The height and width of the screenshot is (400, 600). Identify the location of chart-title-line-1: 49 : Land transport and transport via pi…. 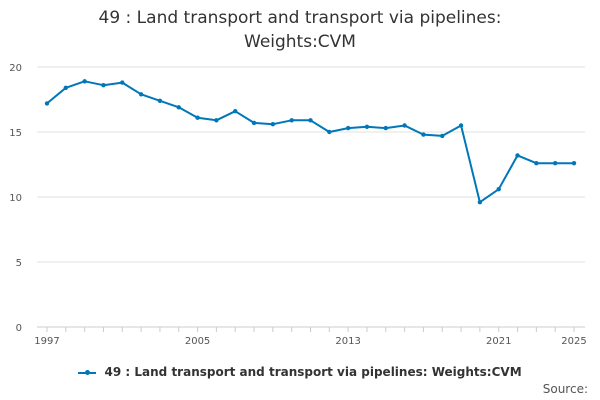
(300, 18).